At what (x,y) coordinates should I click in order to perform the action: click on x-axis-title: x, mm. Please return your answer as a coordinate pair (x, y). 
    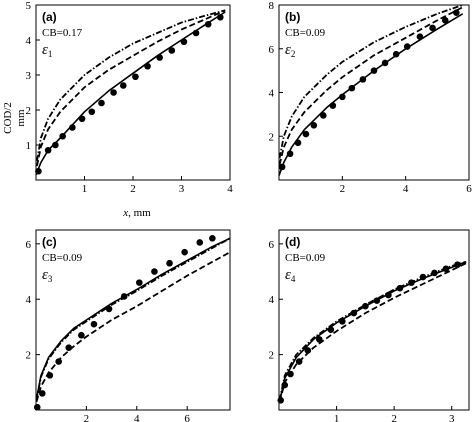
    Looking at the image, I should click on (136, 213).